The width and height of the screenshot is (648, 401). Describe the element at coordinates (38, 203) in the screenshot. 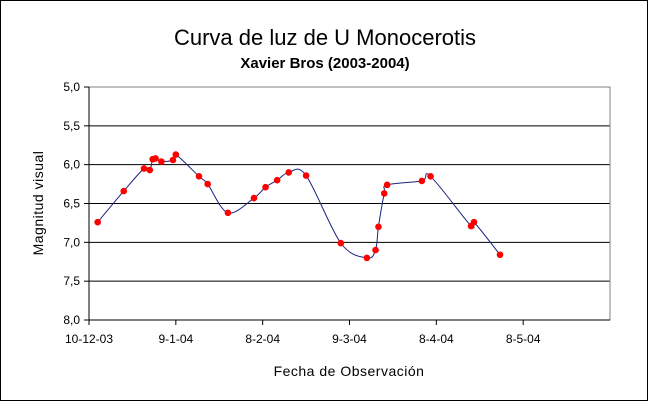

I see `y-axis-title: Magnitud visual` at that location.